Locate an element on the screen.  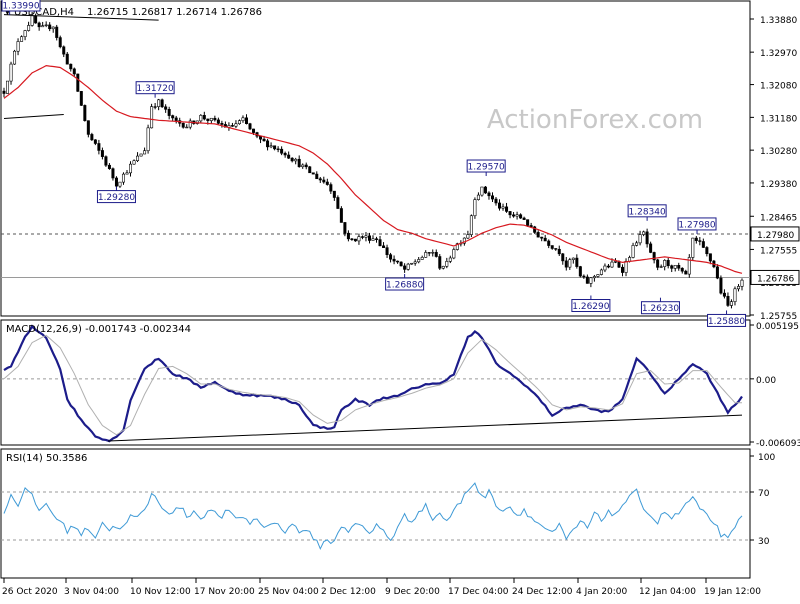
price-tick-label: 1.29380 is located at coordinates (778, 185).